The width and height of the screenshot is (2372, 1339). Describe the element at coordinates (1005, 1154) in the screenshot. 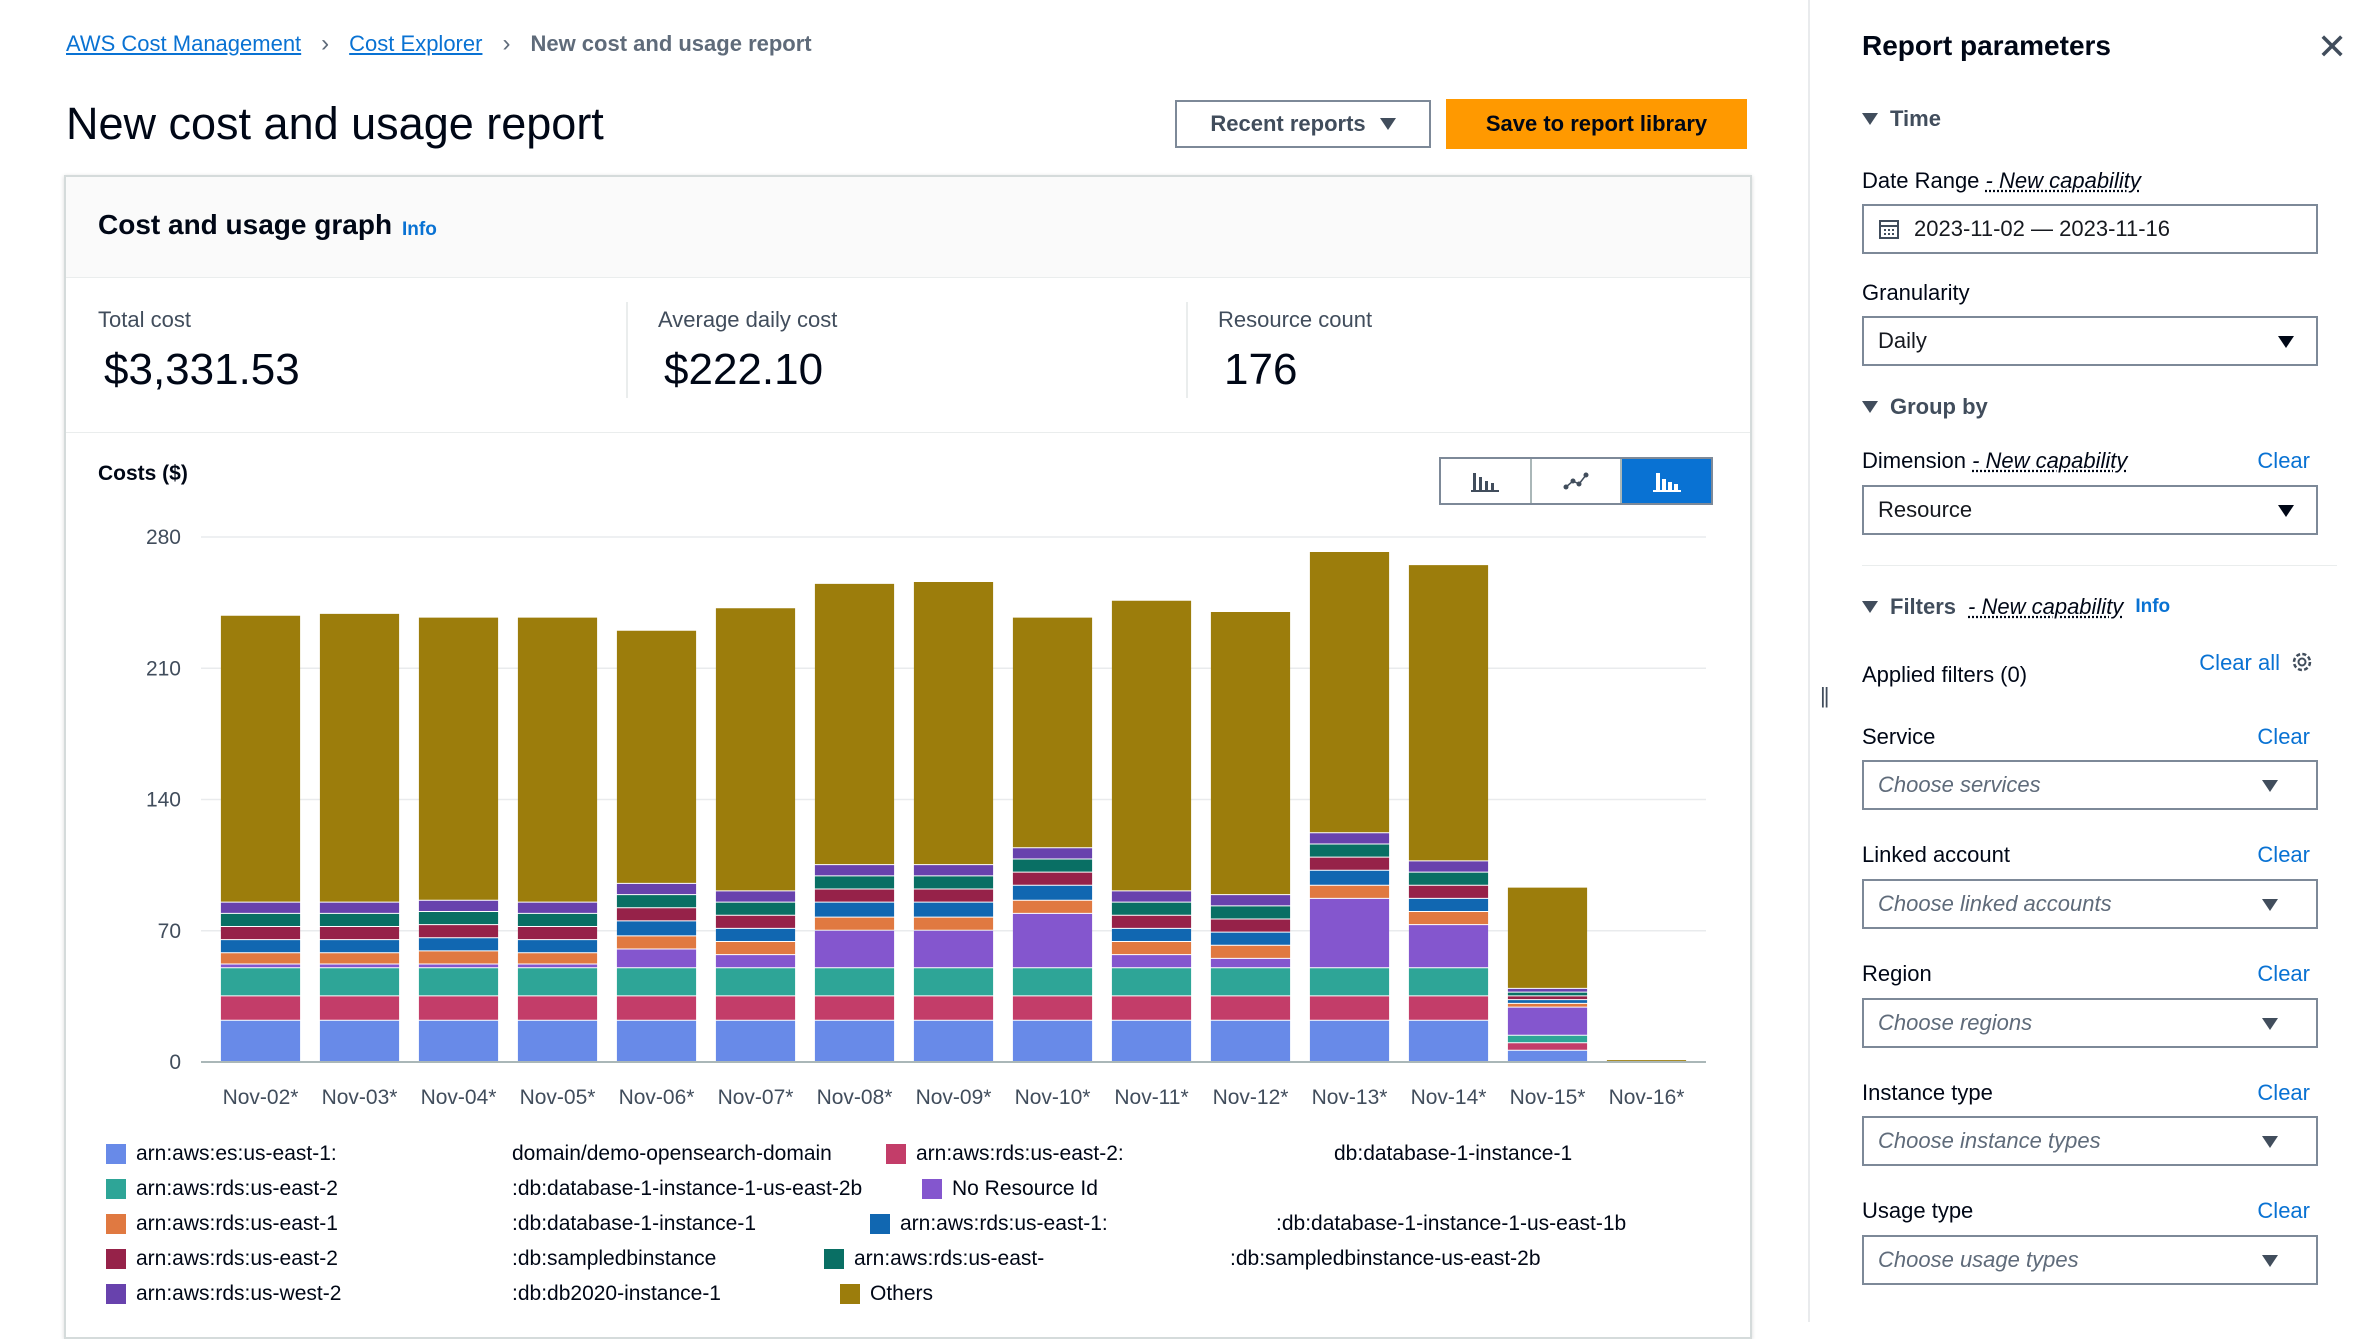

I see `legend-item: arn:aws:rds:us-east-2:` at that location.